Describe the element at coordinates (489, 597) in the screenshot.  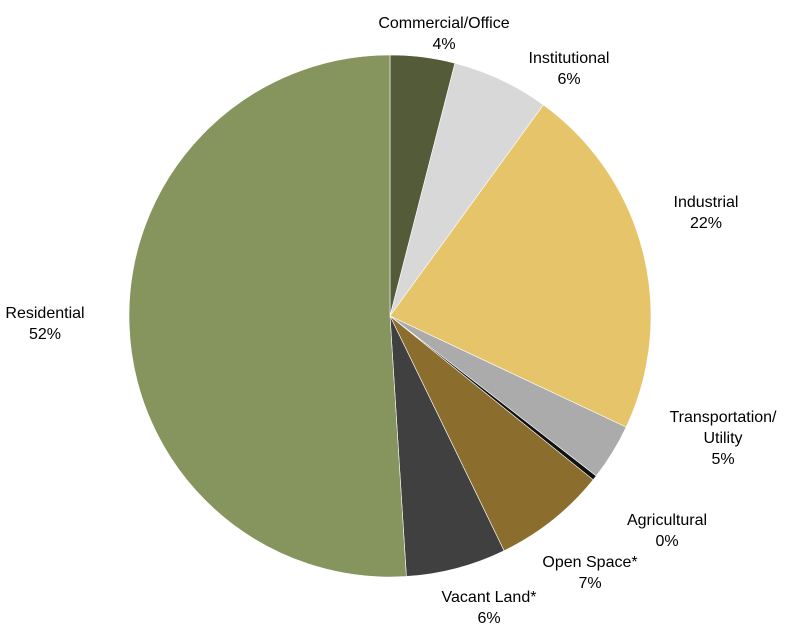
I see `slice-label-vacant-land-0: Vacant Land*` at that location.